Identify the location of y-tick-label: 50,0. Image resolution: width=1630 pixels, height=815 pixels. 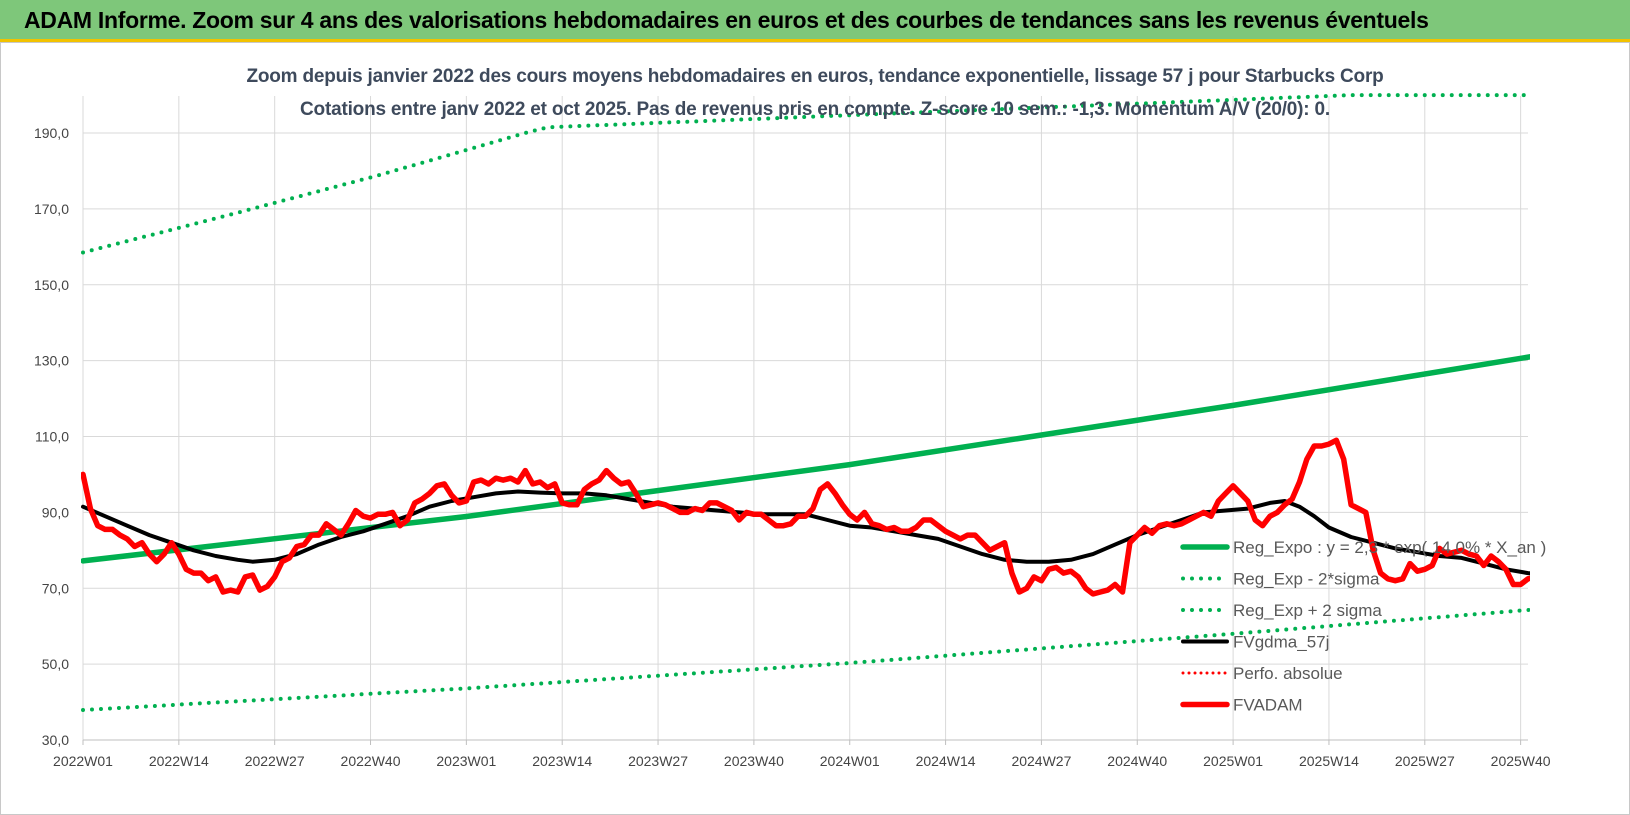
(55, 664).